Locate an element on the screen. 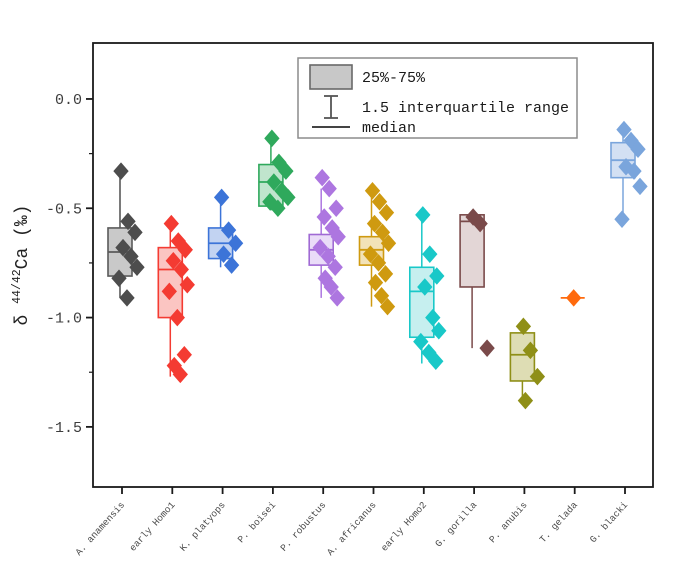 This screenshot has width=700, height=588. legend-label-25-75: 25%-75% is located at coordinates (394, 78).